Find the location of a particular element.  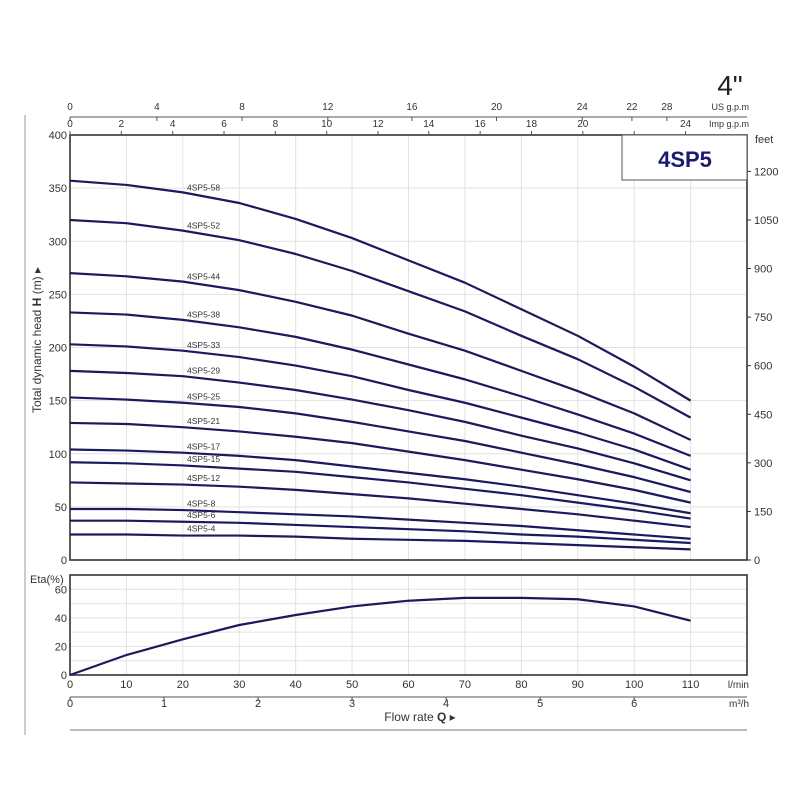

top-axis-tick-label: 0 is located at coordinates (70, 124).